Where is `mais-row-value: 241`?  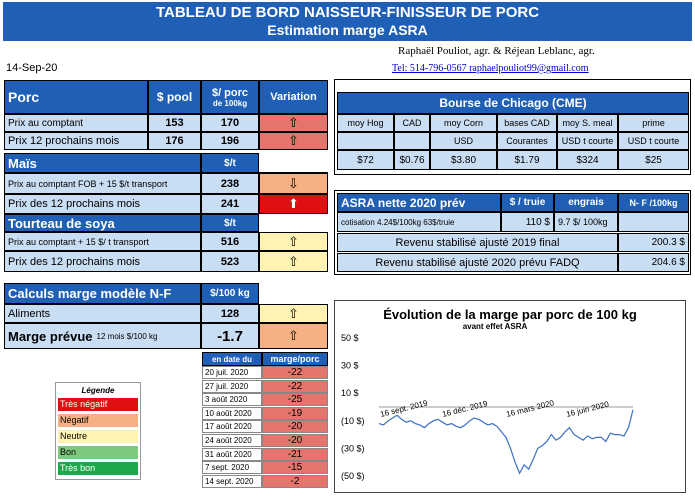 mais-row-value: 241 is located at coordinates (230, 204).